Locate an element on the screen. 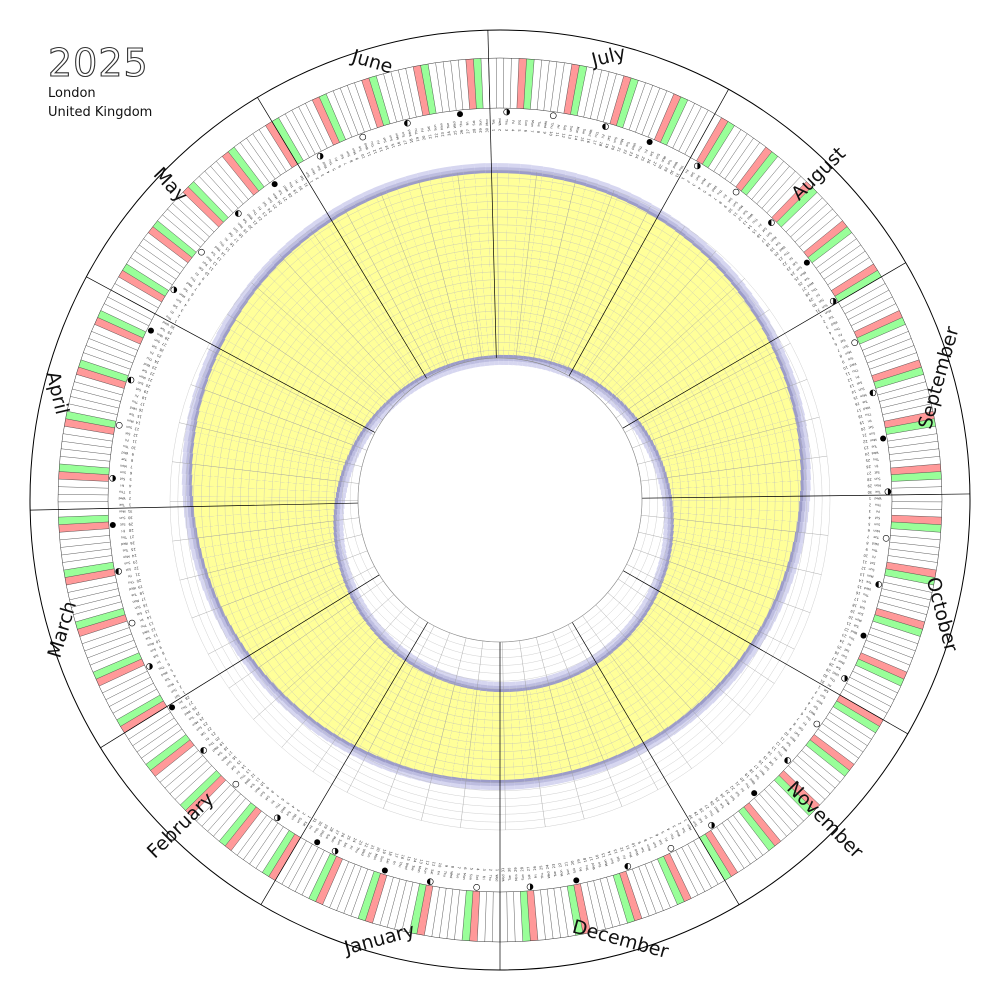  day-number-label: 28 is located at coordinates (167, 338).